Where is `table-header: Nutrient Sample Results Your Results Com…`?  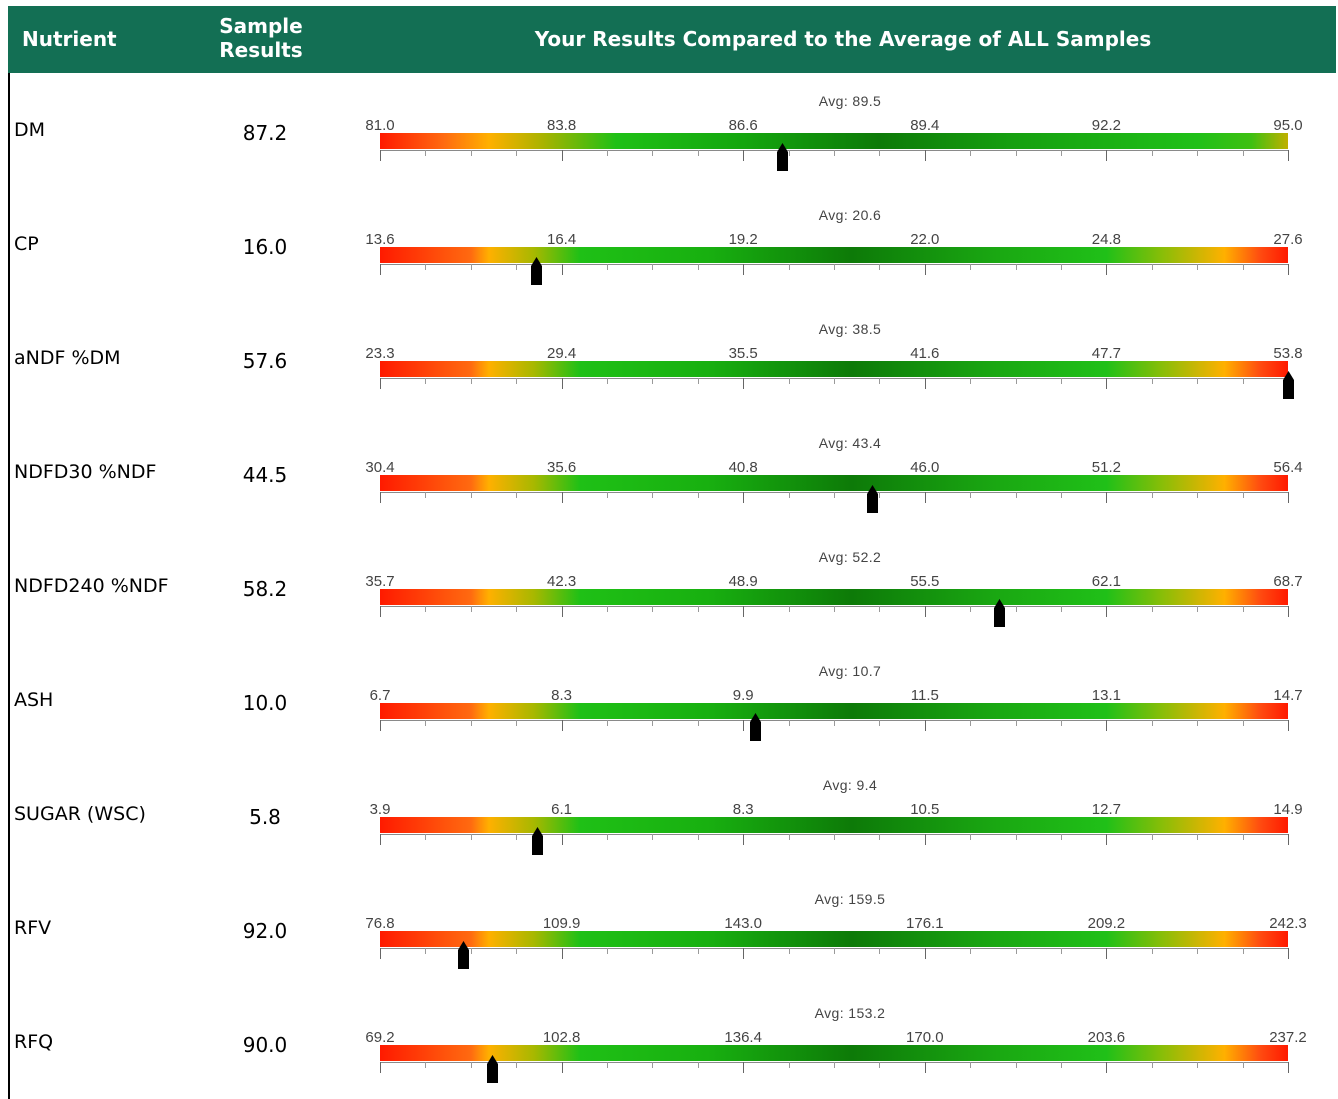
table-header: Nutrient Sample Results Your Results Com… is located at coordinates (672, 39).